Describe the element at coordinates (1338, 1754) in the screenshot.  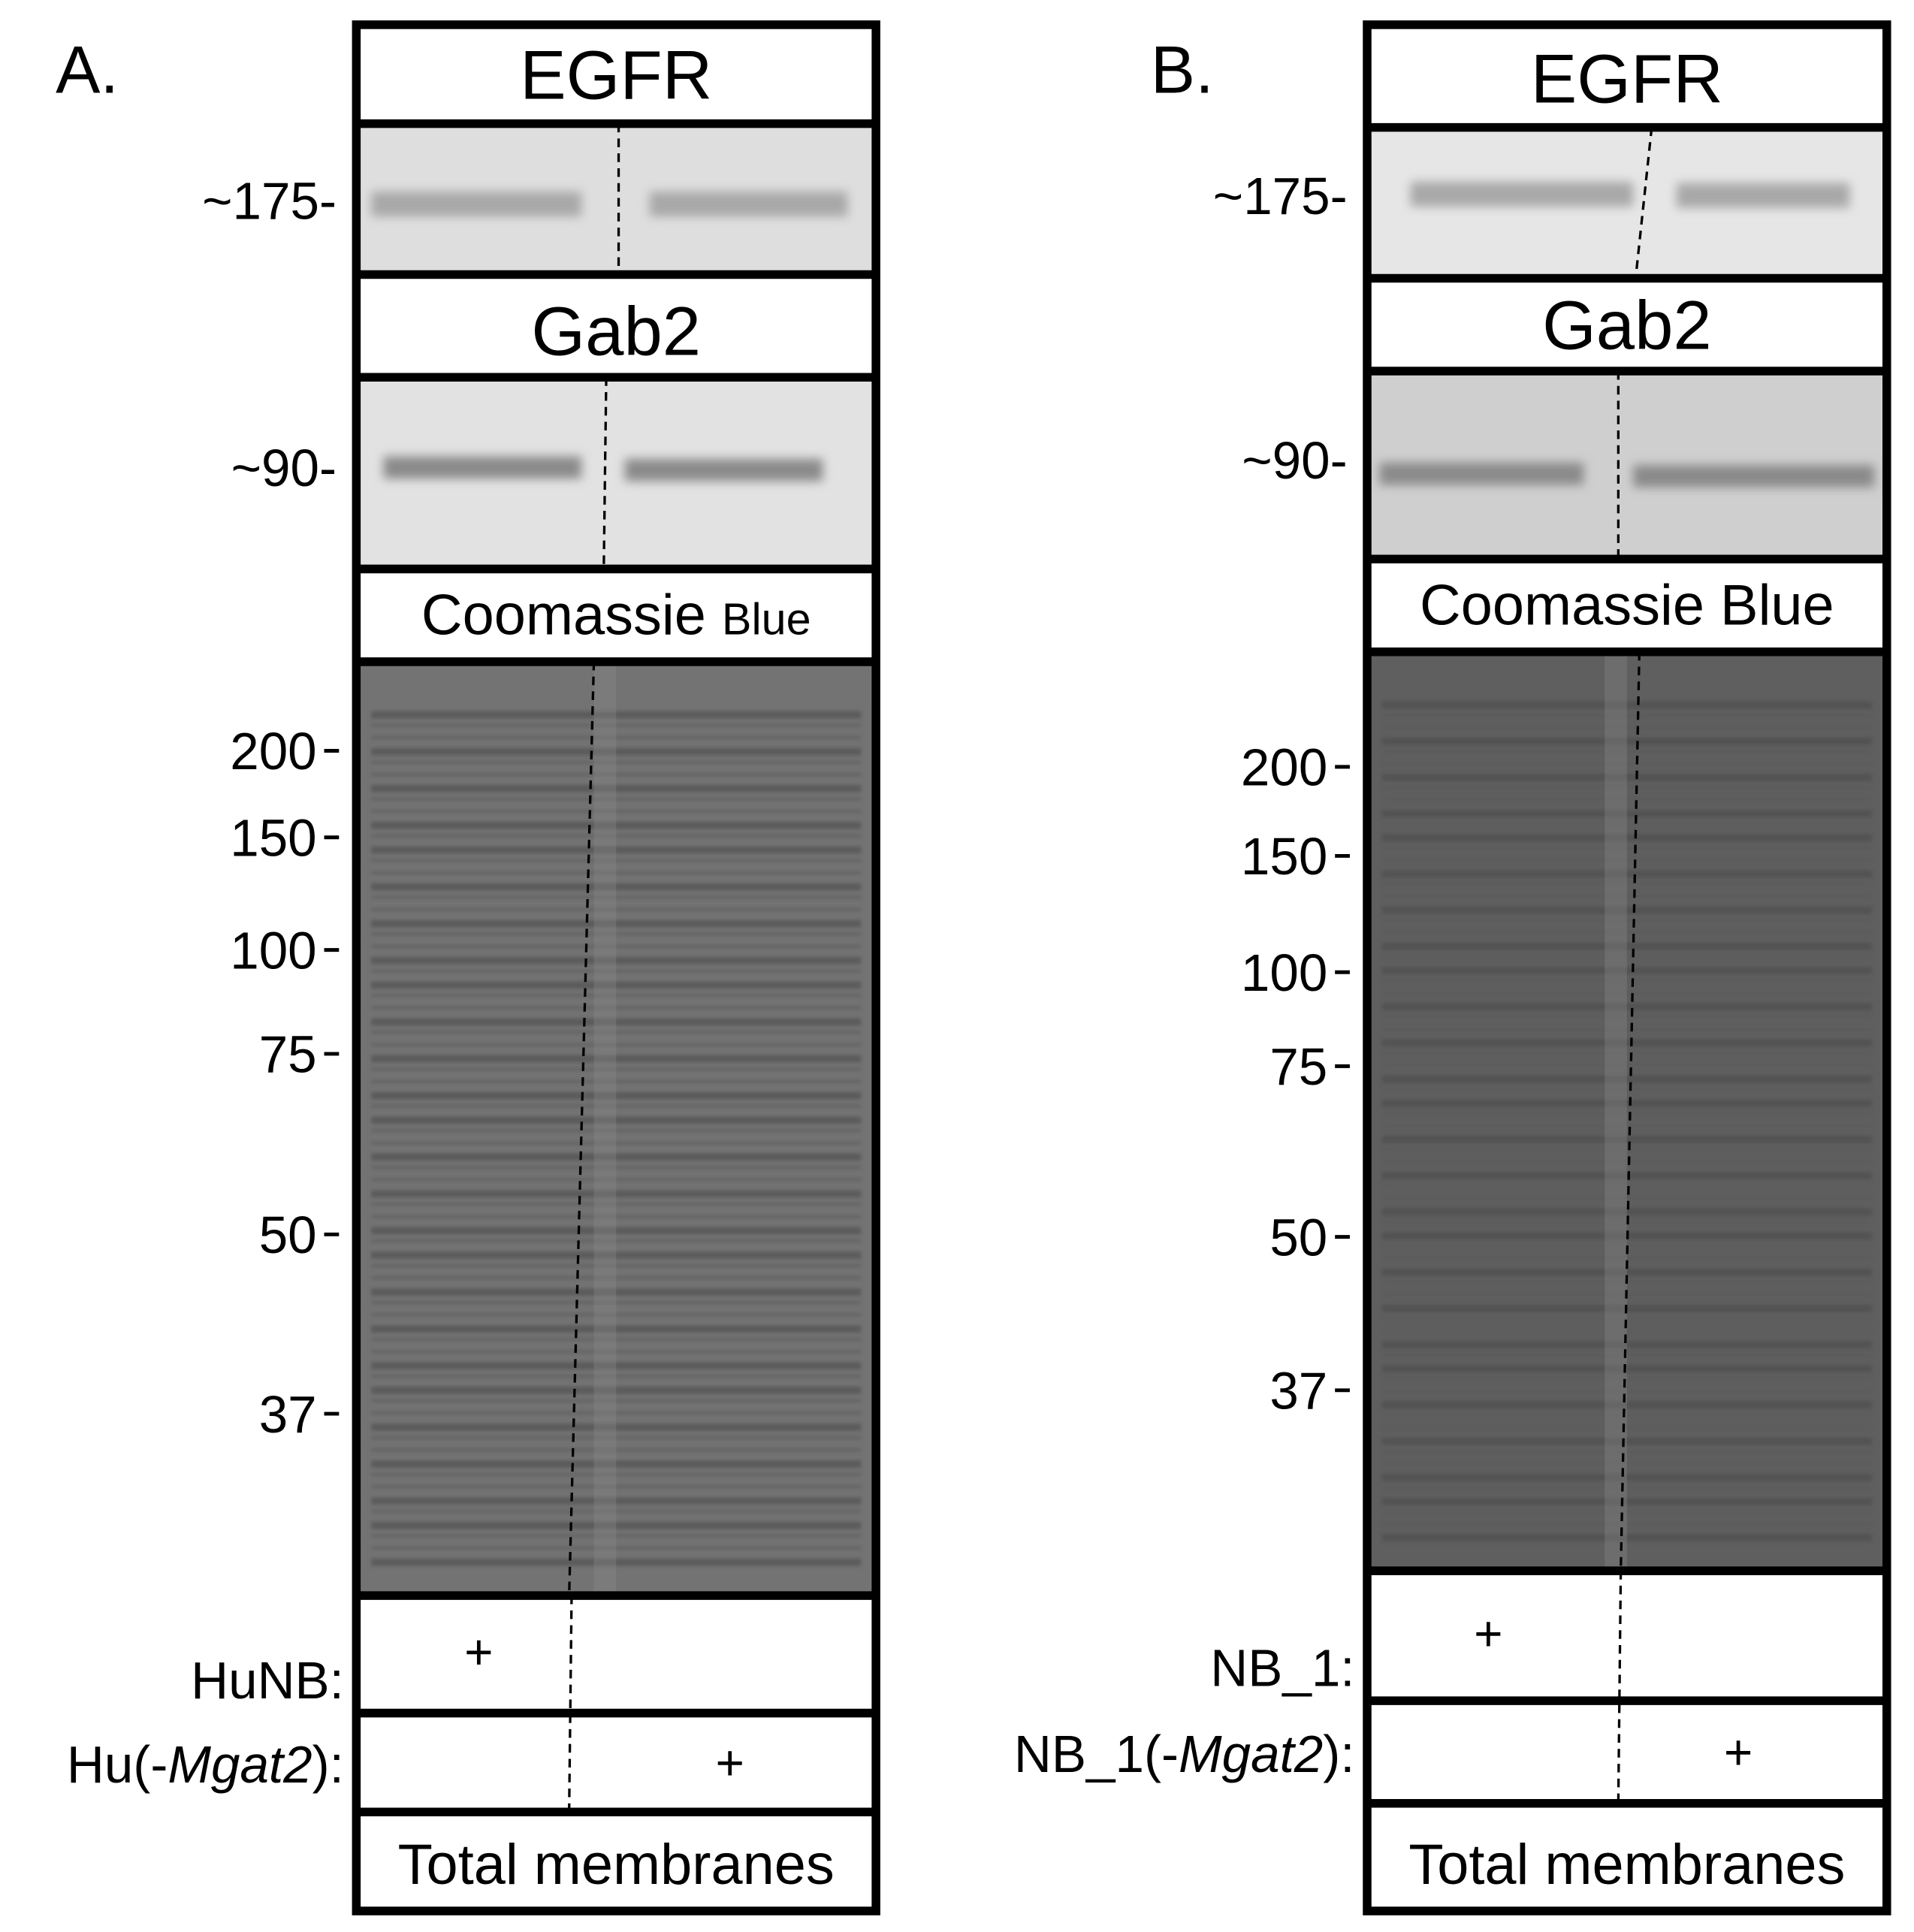
I see `row-label-part: ):` at that location.